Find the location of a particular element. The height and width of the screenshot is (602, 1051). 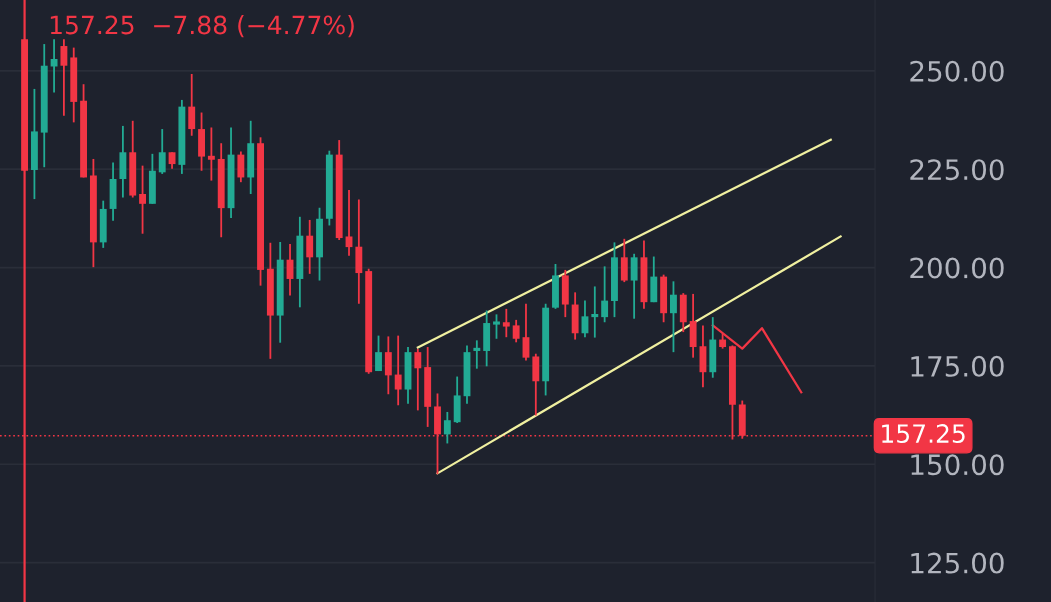

y-tick-label: 250.00 is located at coordinates (957, 71).